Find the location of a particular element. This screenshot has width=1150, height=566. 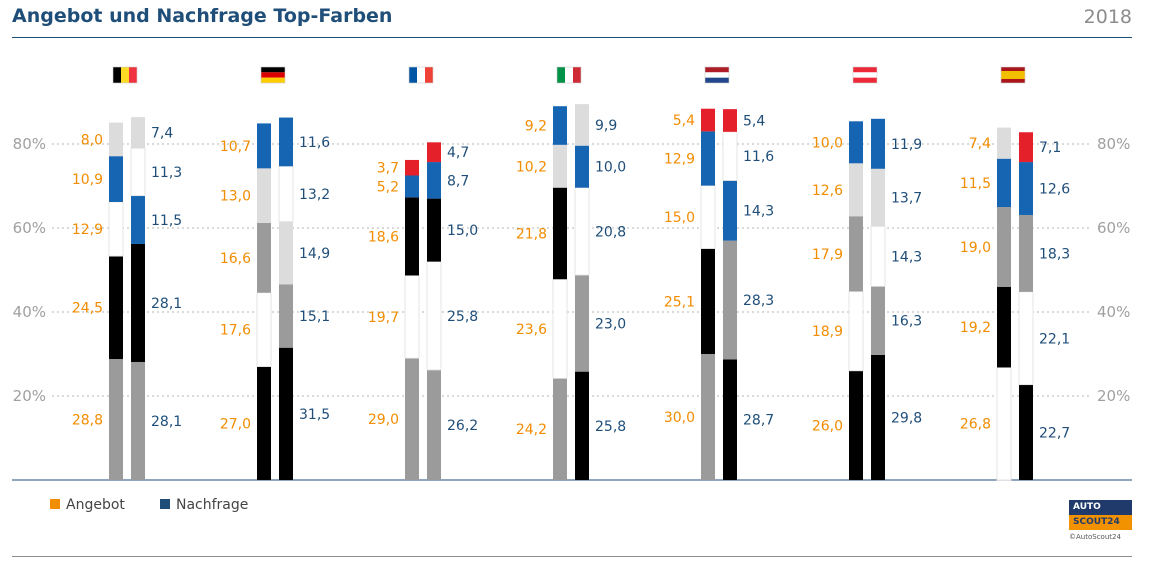

y-tick-label-left: 80% is located at coordinates (29, 144).